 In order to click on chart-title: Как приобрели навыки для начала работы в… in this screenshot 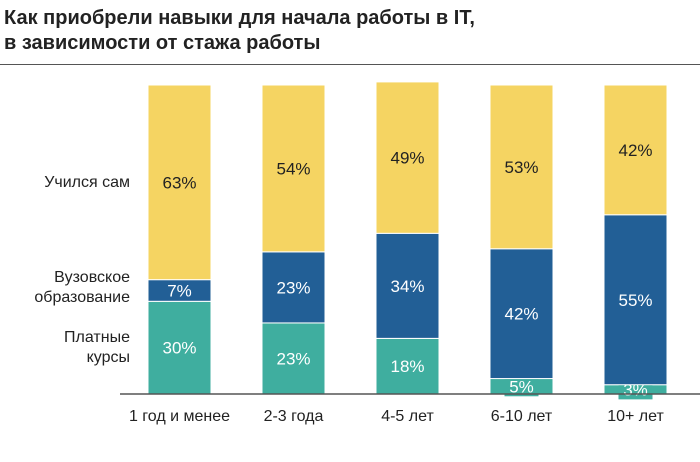, I will do `click(239, 31)`.